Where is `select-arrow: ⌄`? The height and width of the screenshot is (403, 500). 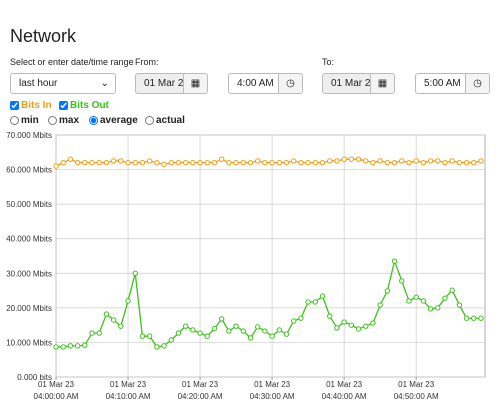
select-arrow: ⌄ is located at coordinates (104, 83).